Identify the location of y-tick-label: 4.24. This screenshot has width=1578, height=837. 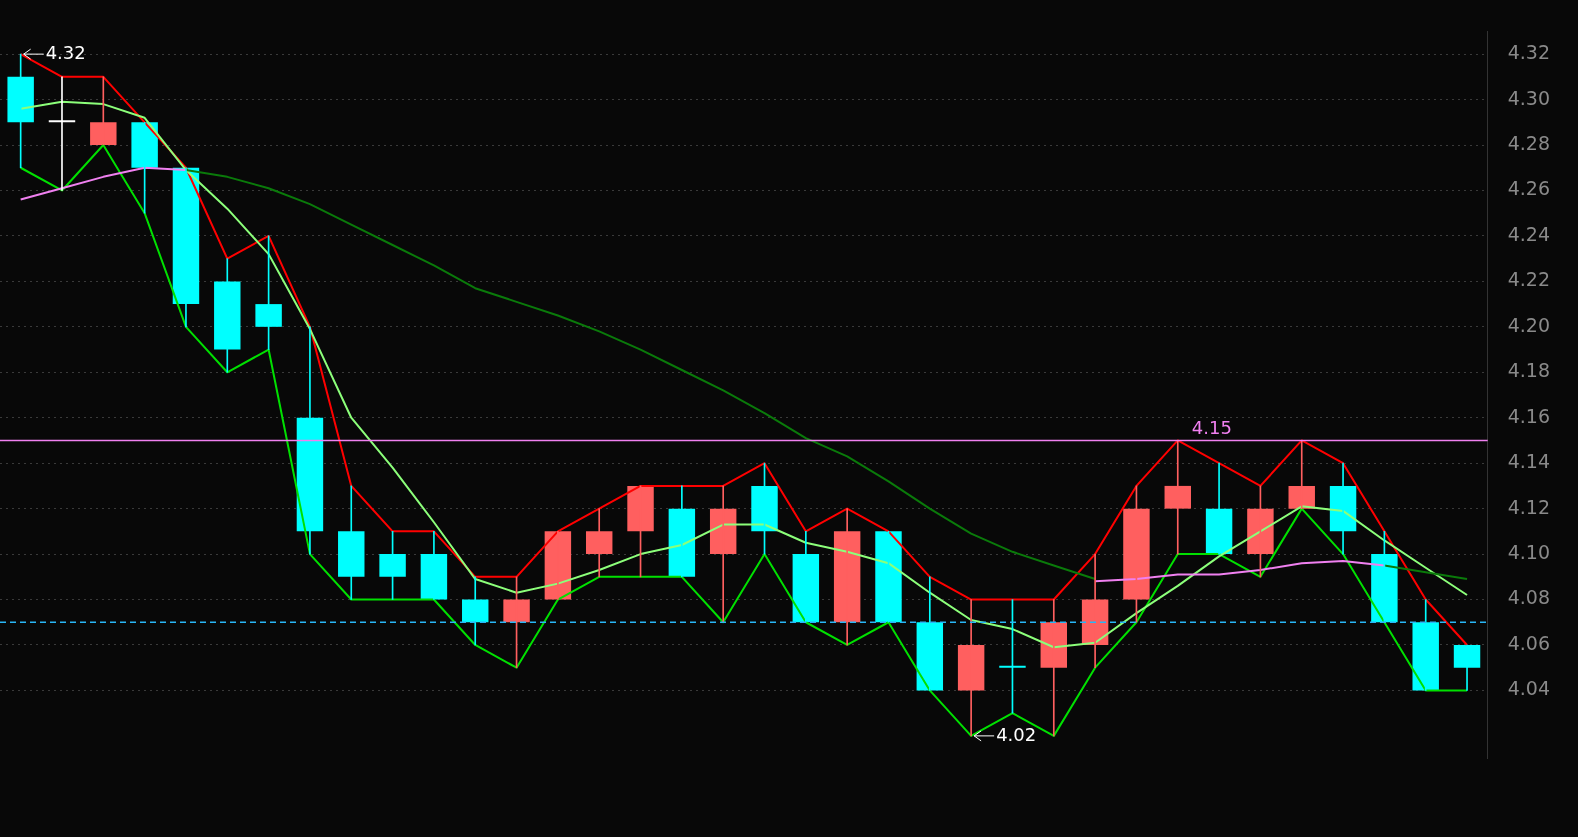
(1529, 233).